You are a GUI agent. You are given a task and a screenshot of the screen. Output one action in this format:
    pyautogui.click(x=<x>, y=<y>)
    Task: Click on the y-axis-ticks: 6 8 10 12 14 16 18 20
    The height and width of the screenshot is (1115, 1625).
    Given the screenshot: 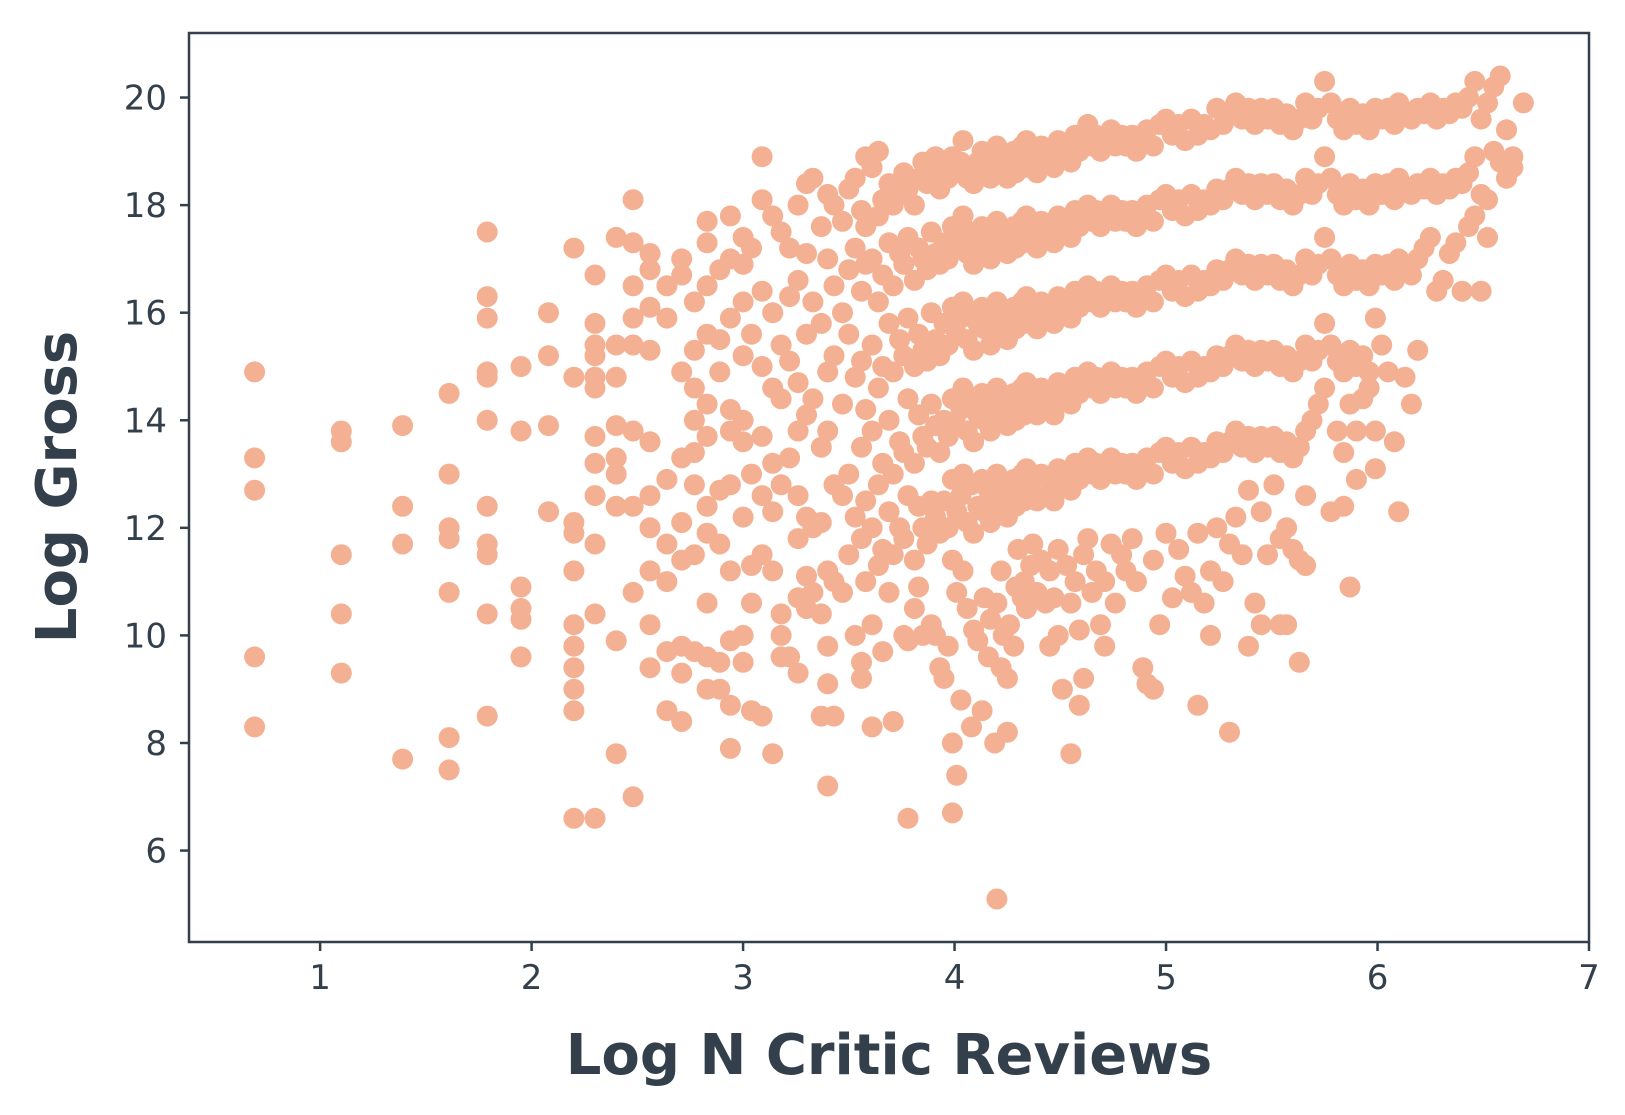 What is the action you would take?
    pyautogui.click(x=156, y=475)
    